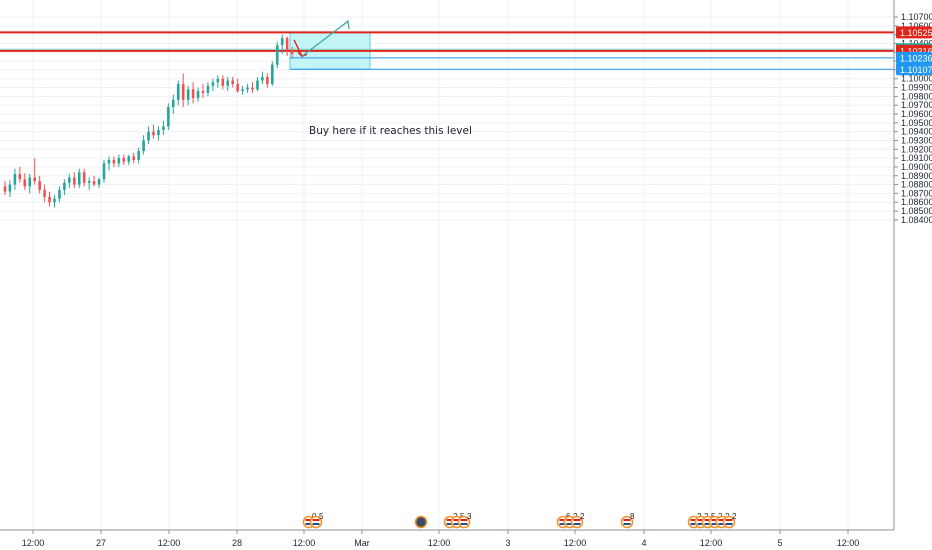  Describe the element at coordinates (520, 520) in the screenshot. I see `event-markers: 052536228225222` at that location.